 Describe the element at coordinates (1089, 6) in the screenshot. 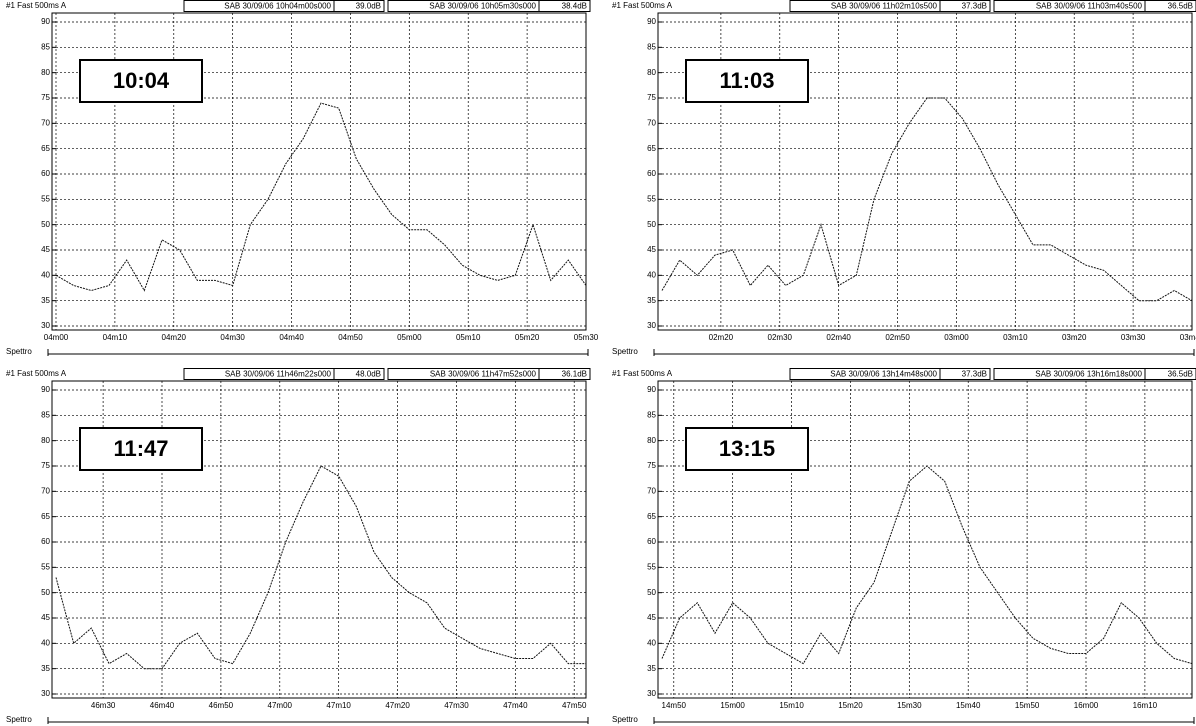

I see `header-cursor2: SAB 30/09/06 11h03m40s500` at that location.